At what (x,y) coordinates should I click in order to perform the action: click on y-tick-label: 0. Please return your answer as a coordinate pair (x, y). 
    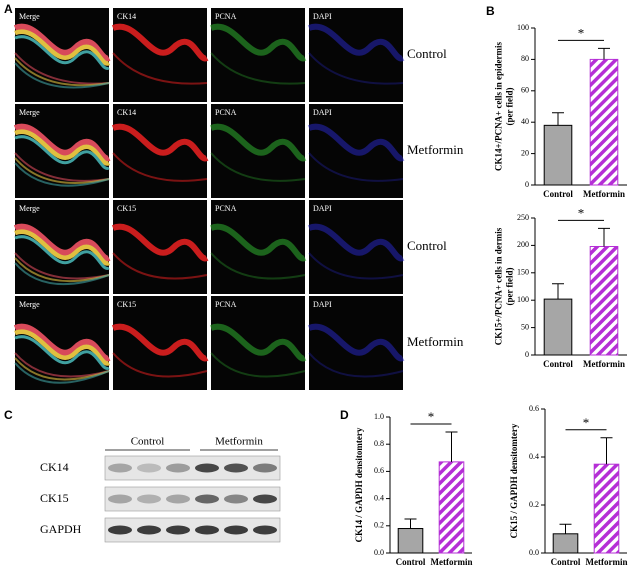
    Looking at the image, I should click on (527, 354).